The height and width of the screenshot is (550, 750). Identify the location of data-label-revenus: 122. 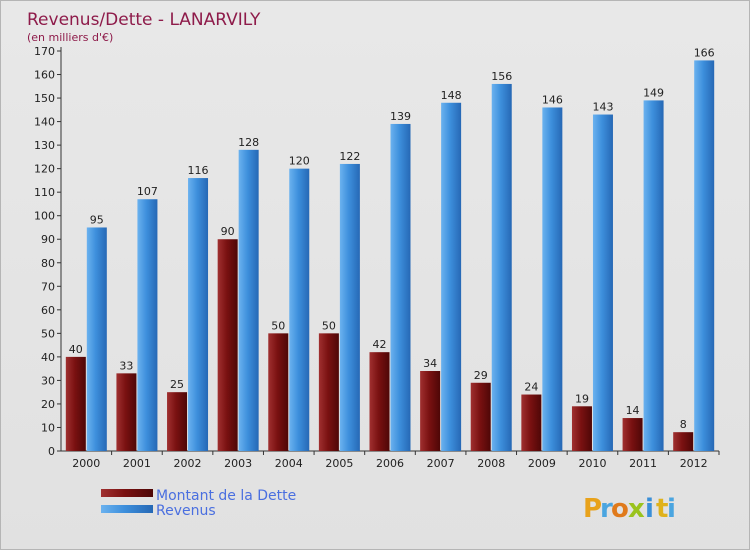
(349, 156).